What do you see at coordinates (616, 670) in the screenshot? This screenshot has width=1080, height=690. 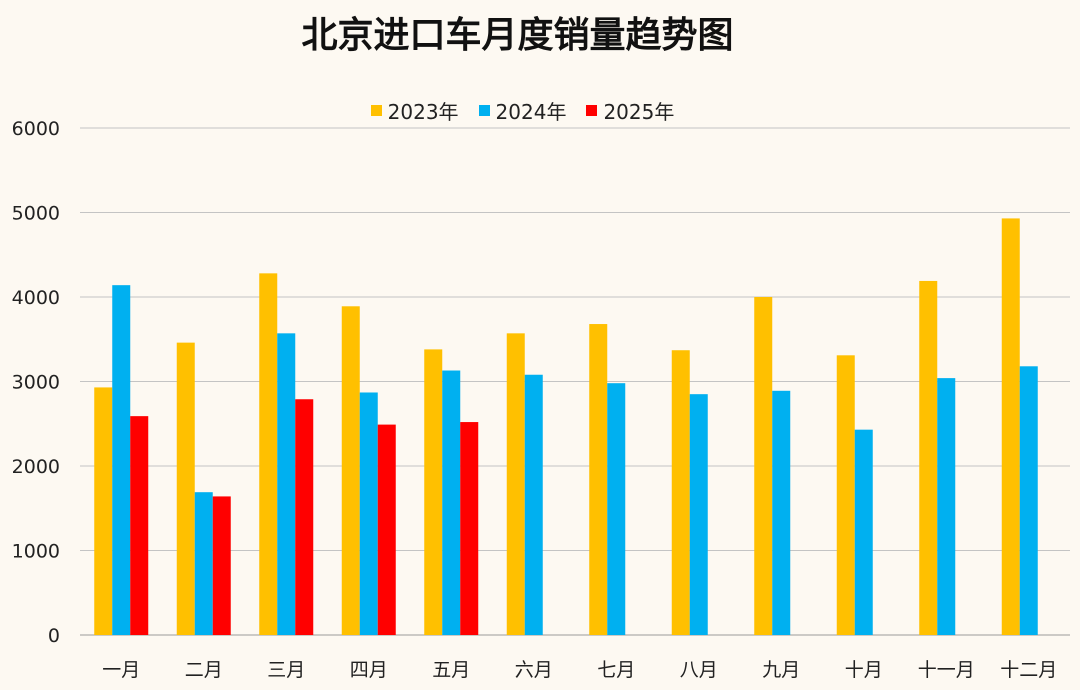 I see `x-tick-label: 七月` at bounding box center [616, 670].